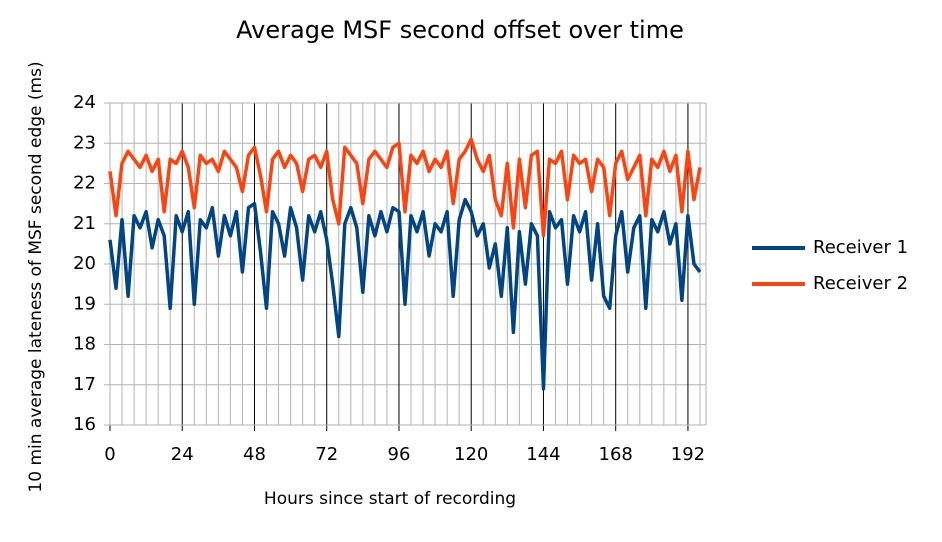  What do you see at coordinates (405, 187) in the screenshot?
I see `data-line` at bounding box center [405, 187].